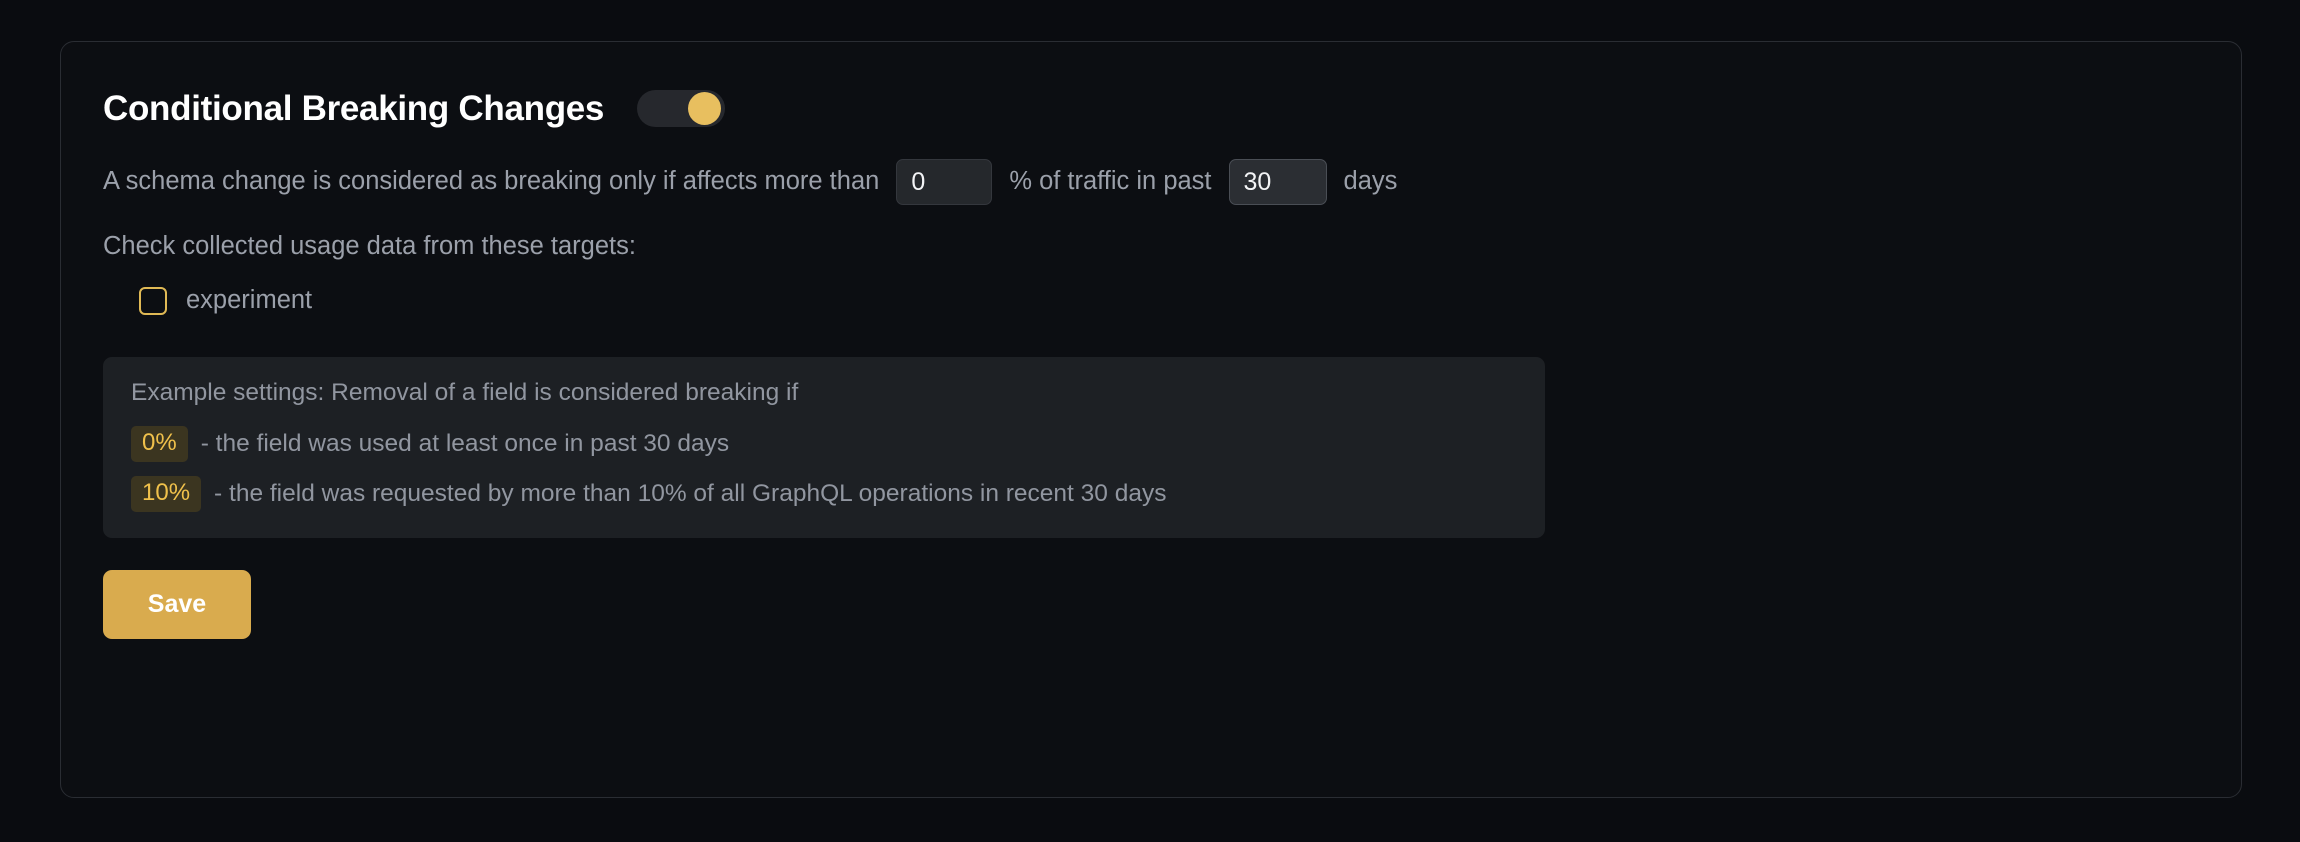 This screenshot has width=2300, height=842. Describe the element at coordinates (1169, 300) in the screenshot. I see `target-item-experiment: experiment` at that location.